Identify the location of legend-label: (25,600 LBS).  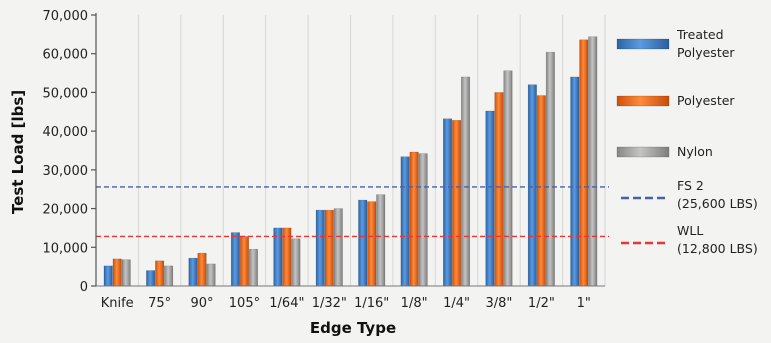
(717, 203).